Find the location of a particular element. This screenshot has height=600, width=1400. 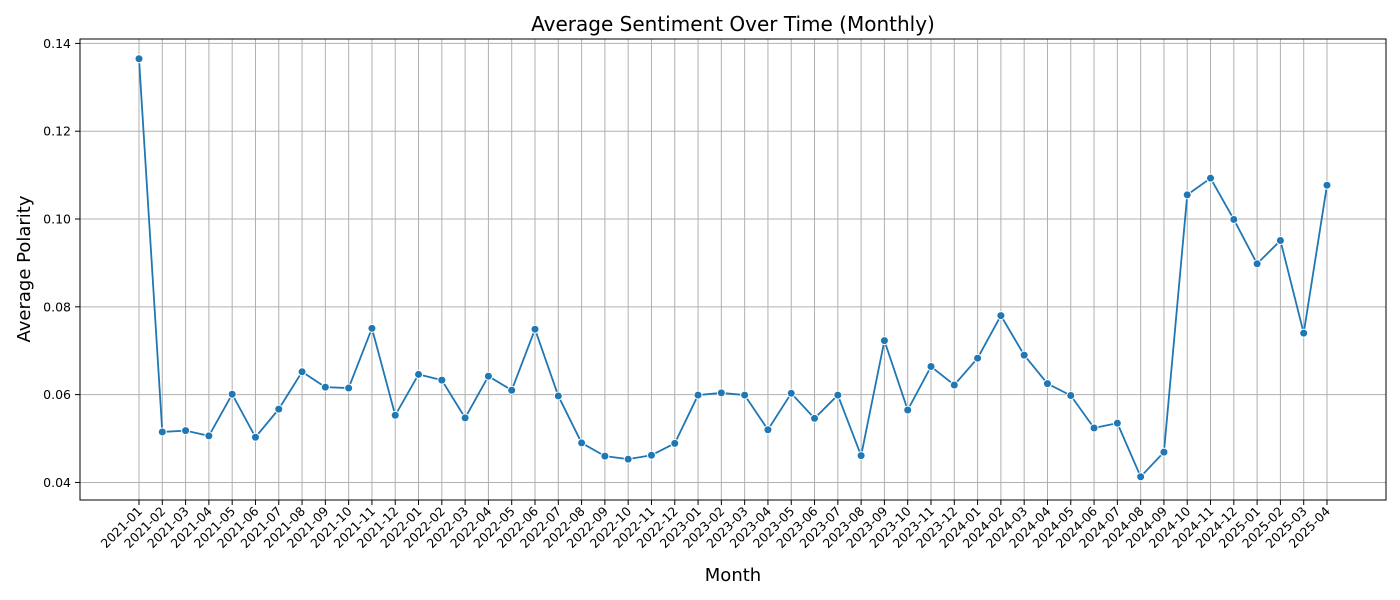

y-tick-label: 0.12 is located at coordinates (57, 131).